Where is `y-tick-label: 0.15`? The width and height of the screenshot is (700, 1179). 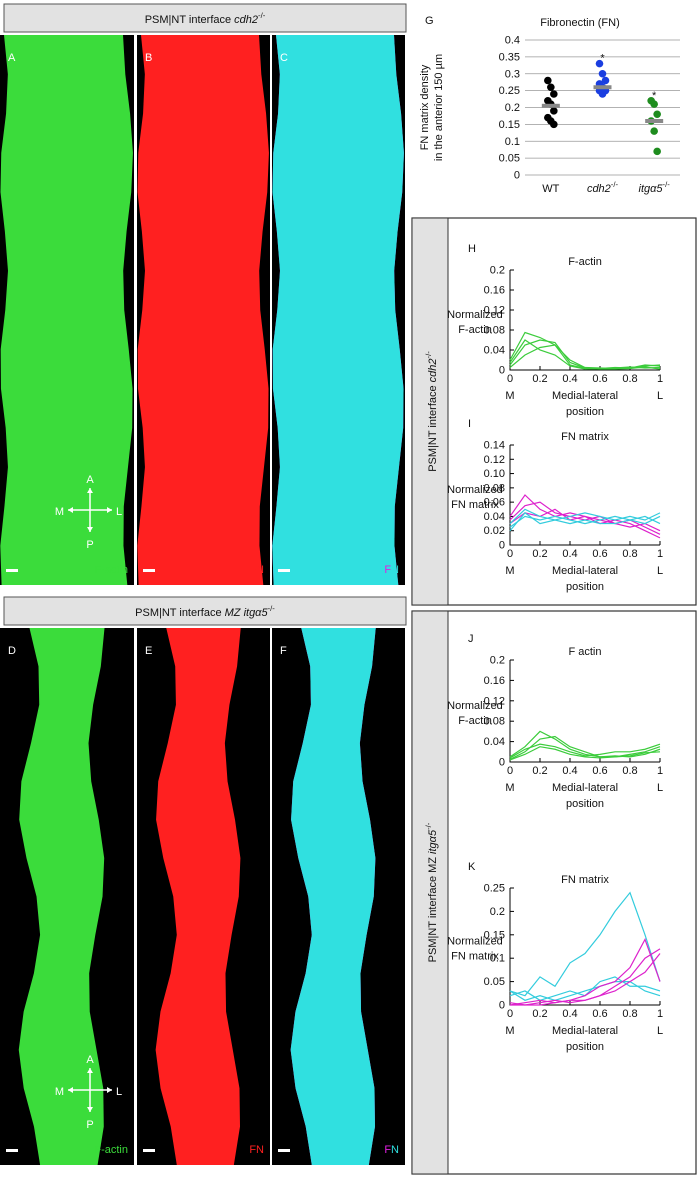
y-tick-label: 0.15 is located at coordinates (494, 935).